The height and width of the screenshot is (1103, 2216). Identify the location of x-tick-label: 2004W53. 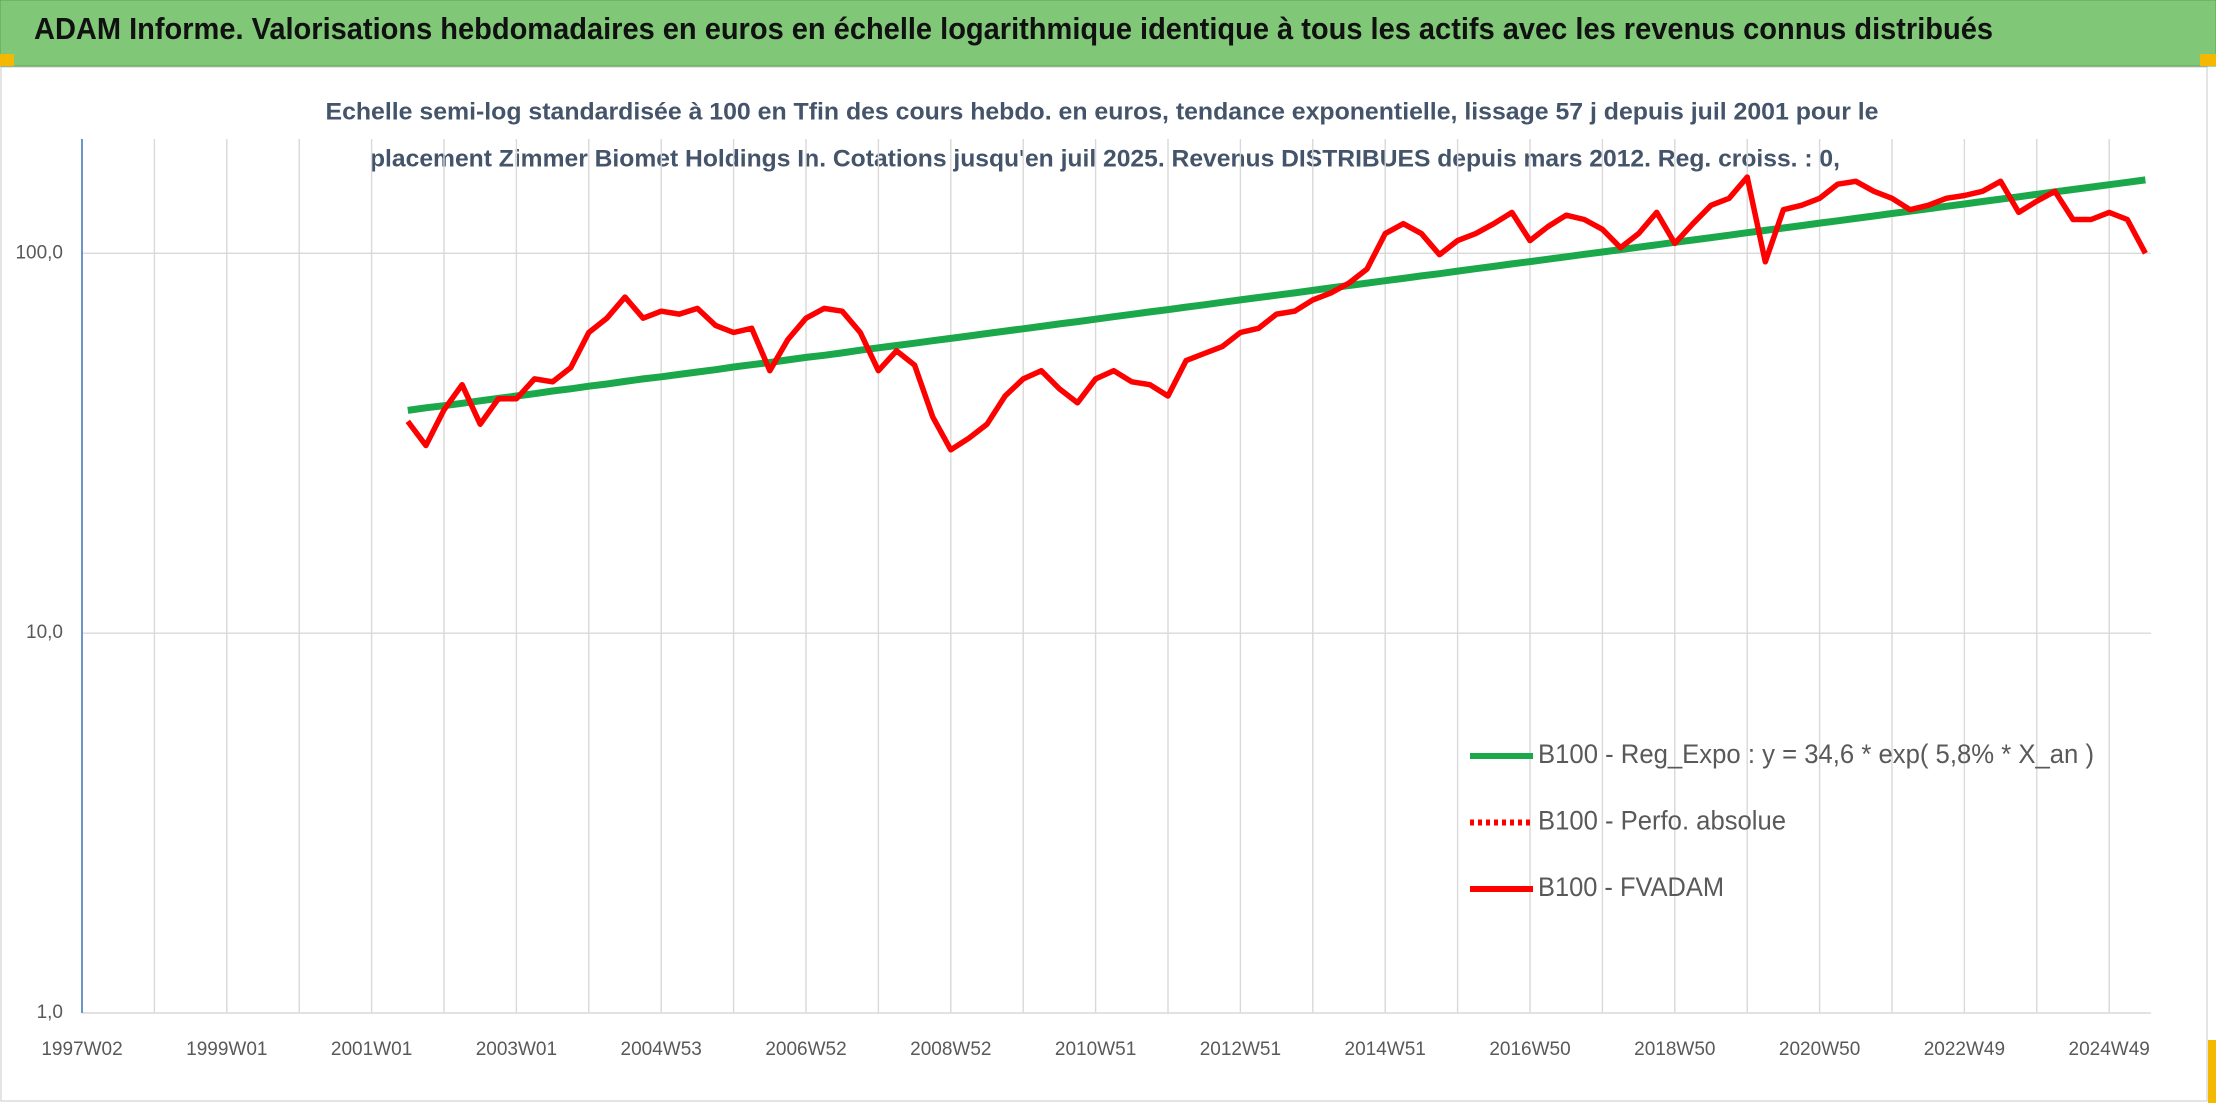
(661, 1049).